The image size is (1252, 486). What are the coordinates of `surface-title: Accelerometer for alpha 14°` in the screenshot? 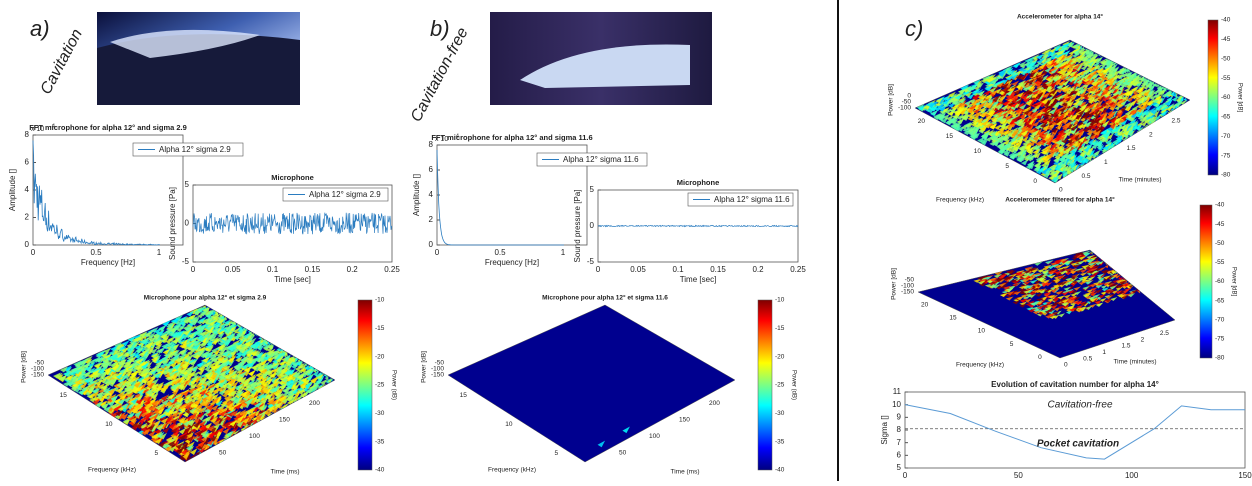 It's located at (1060, 17).